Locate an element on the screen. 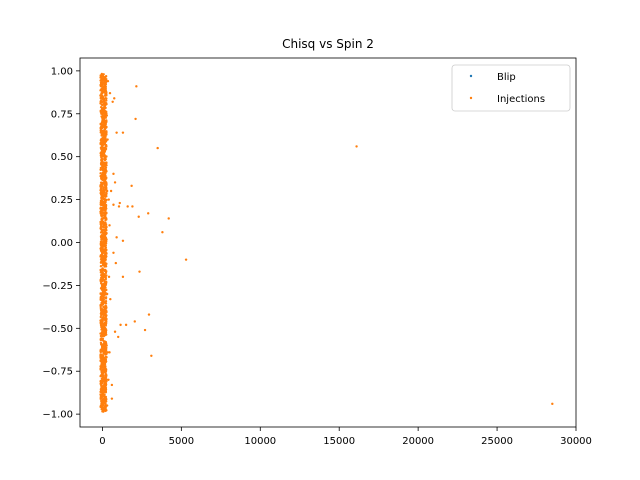  y-tick-label: −0.25 is located at coordinates (57, 286).